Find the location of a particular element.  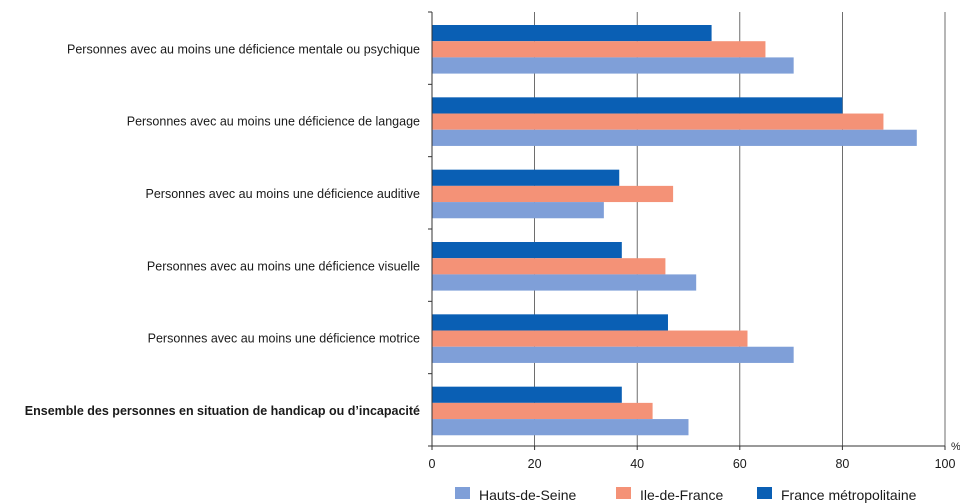

legend-label-hauts-de-seine: Hauts-de-Seine is located at coordinates (527, 495).